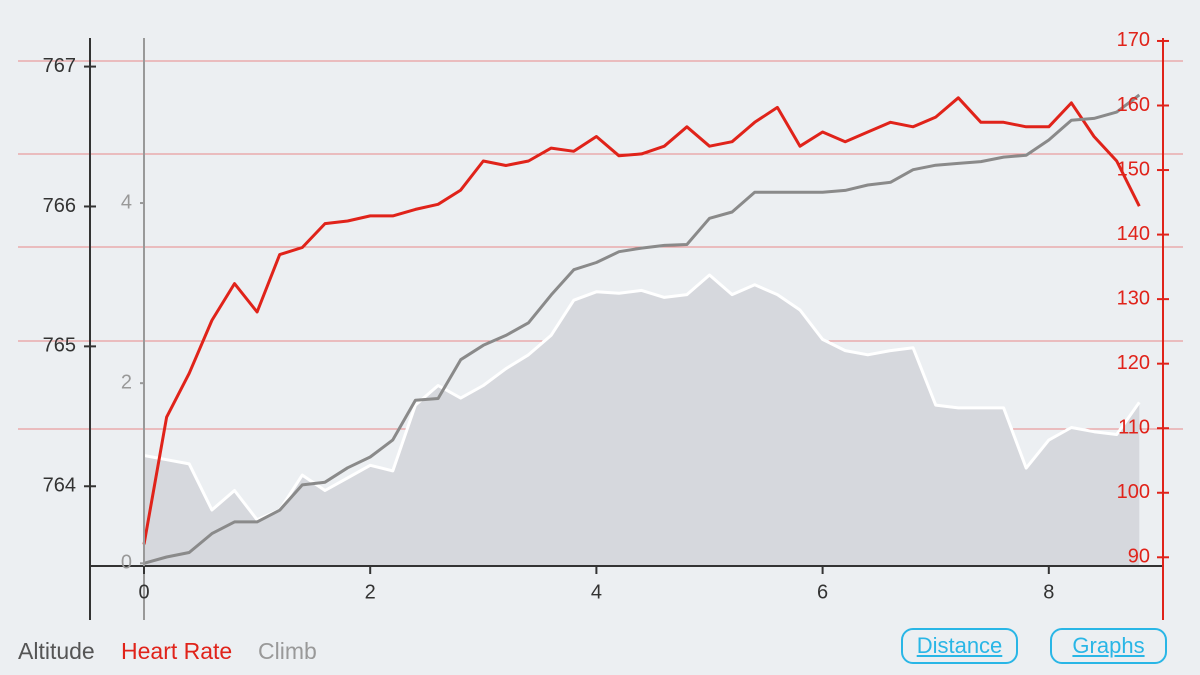  What do you see at coordinates (177, 651) in the screenshot?
I see `legend-entry: Heart Rate` at bounding box center [177, 651].